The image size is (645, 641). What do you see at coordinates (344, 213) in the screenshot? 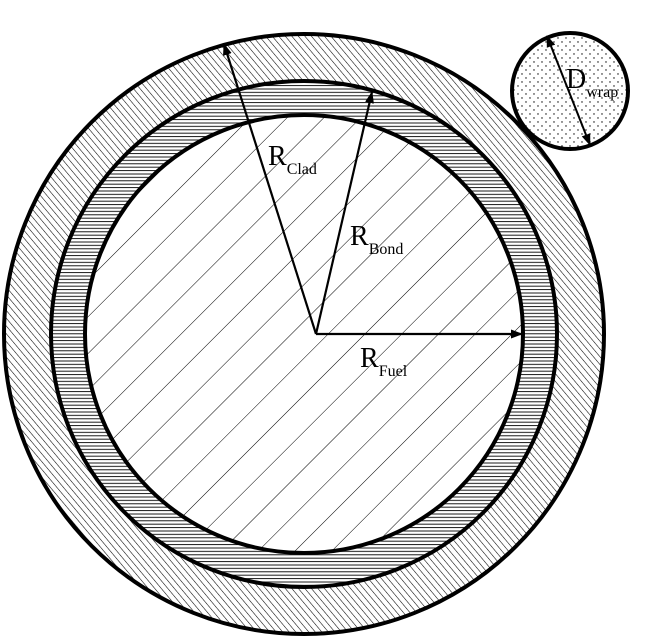
I see `r-bond-arrow` at bounding box center [344, 213].